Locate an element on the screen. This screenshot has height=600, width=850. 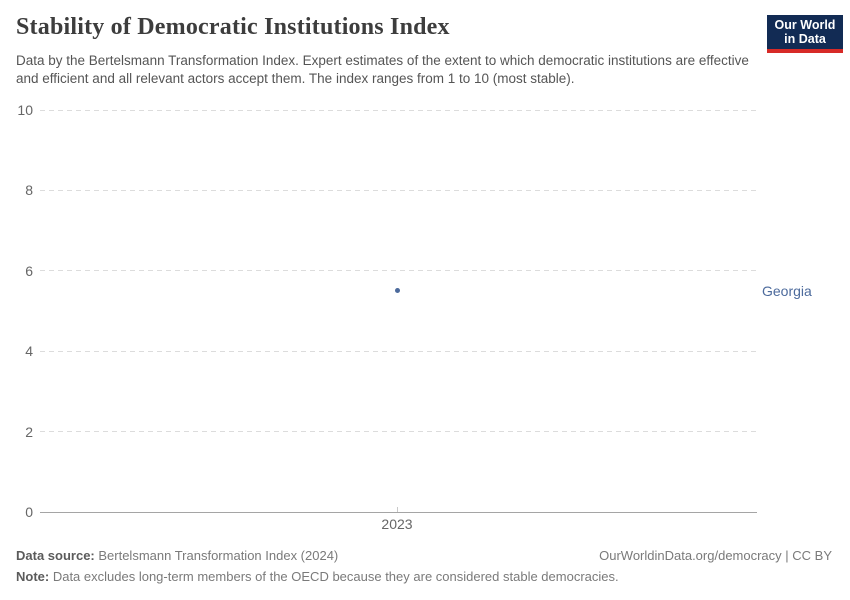
y-tick-label-6: 6 is located at coordinates (29, 270).